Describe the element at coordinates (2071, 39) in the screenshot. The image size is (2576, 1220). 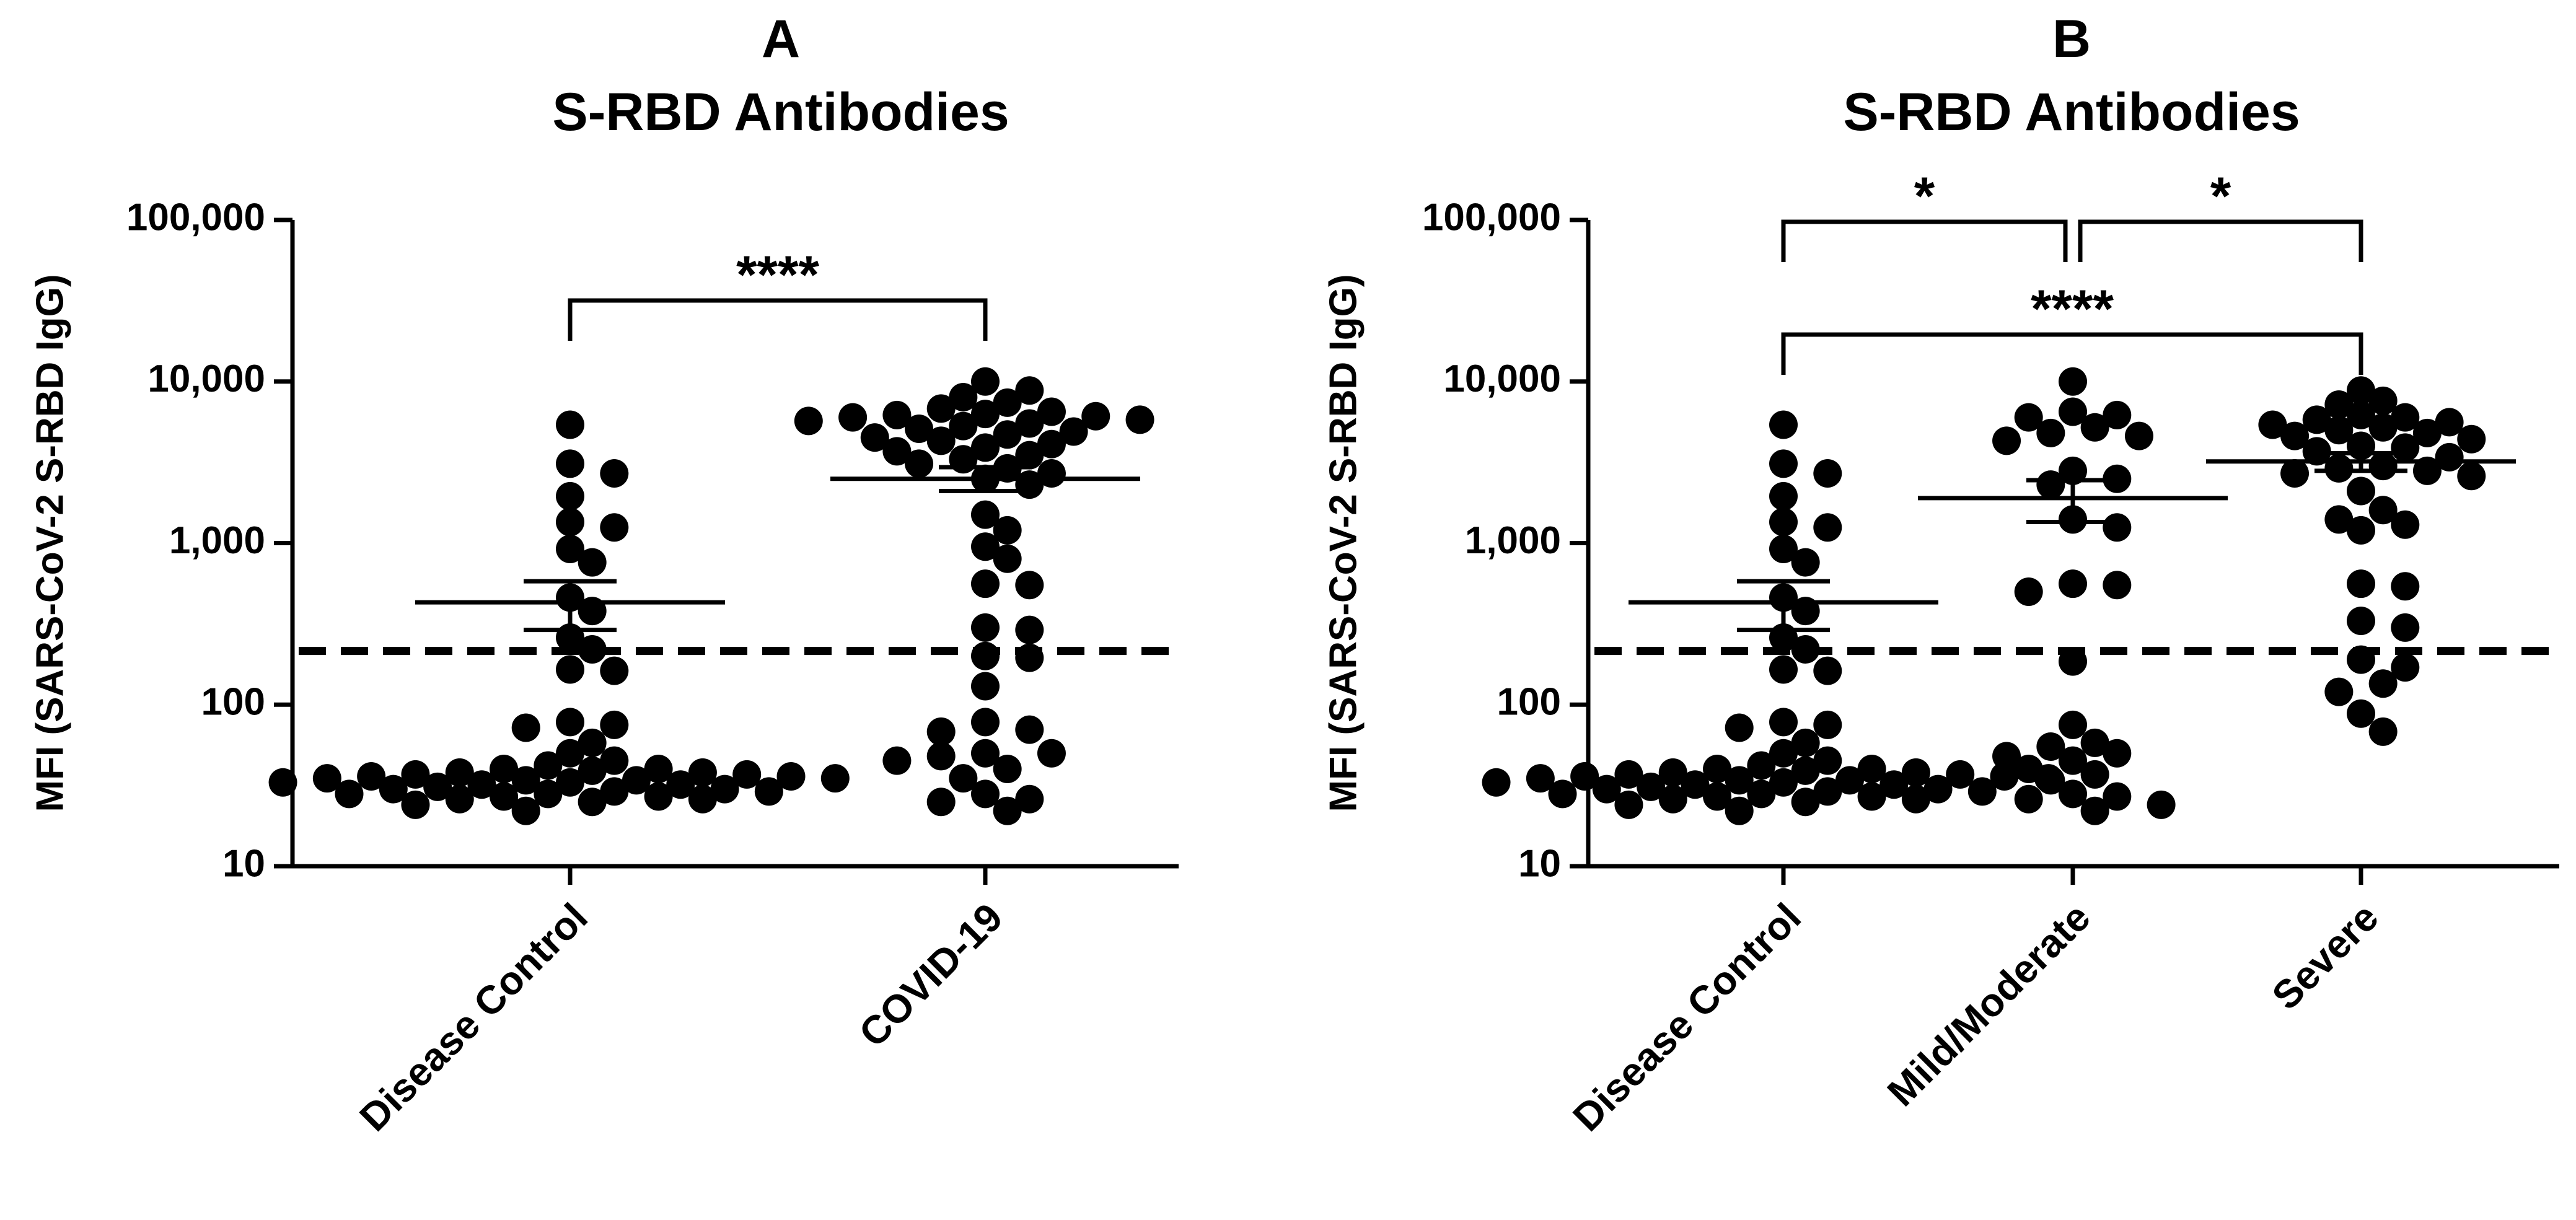
I see `panel-letter: B` at that location.